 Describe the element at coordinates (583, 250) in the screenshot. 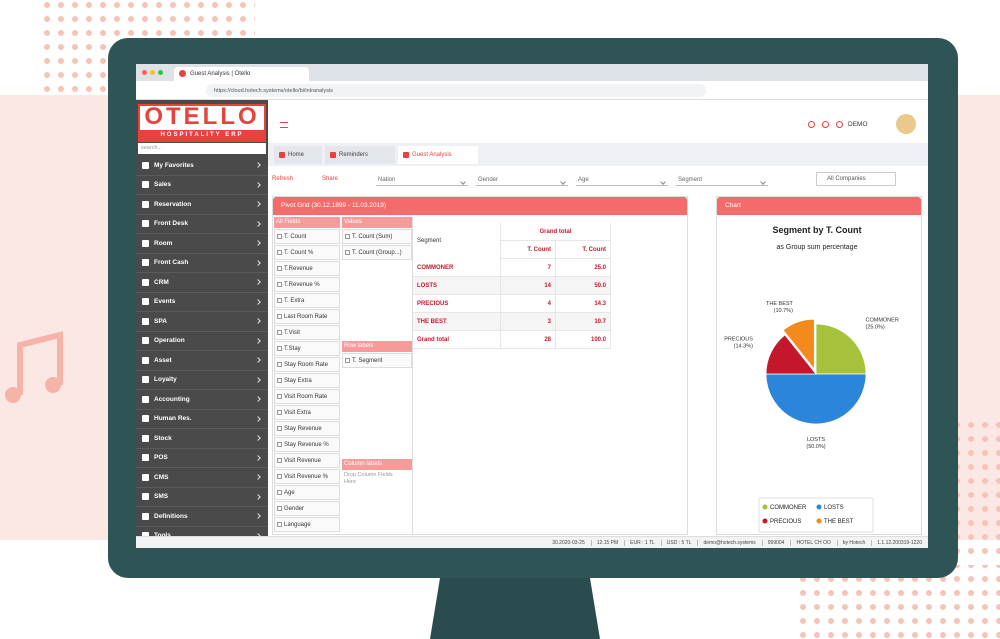

I see `table-column-header: T. Count` at that location.